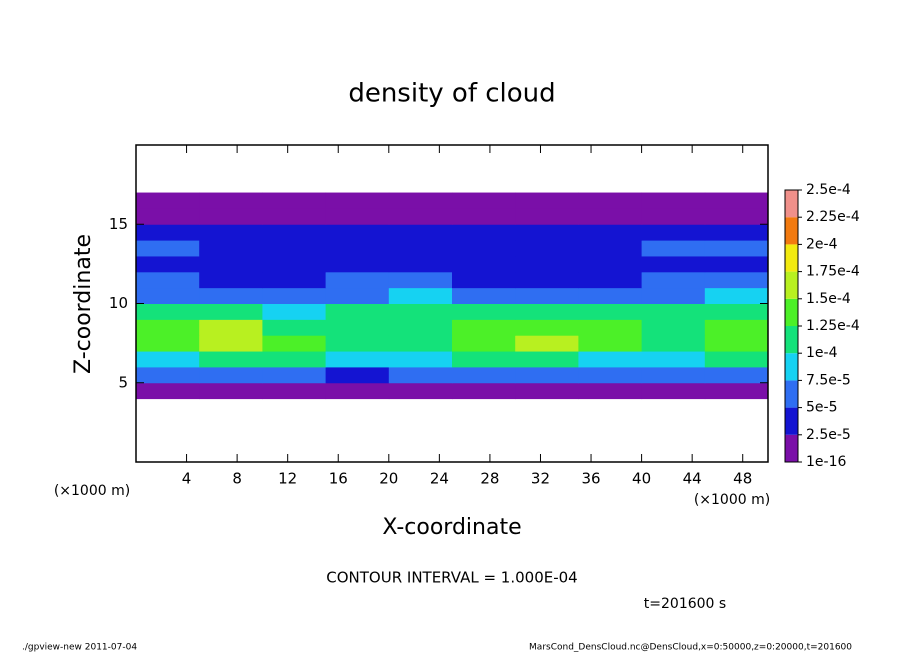  What do you see at coordinates (828, 380) in the screenshot?
I see `colorbar-label: 7.5e-5` at bounding box center [828, 380].